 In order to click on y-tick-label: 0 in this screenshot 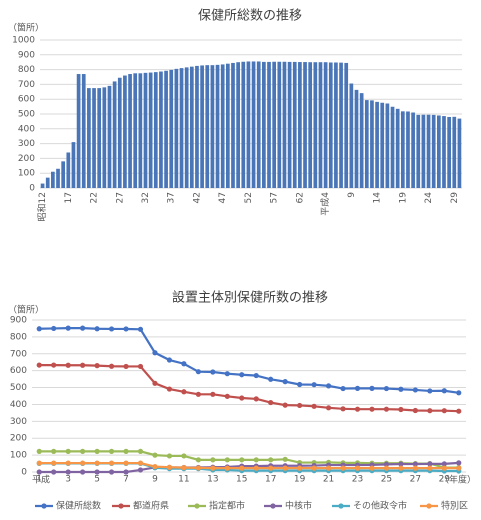, I will do `click(24, 473)`.